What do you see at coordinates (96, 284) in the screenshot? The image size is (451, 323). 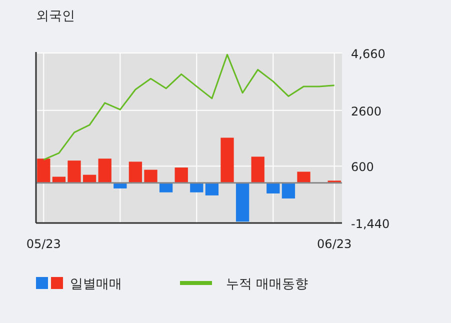 I see `legend-label: 일별매매` at bounding box center [96, 284].